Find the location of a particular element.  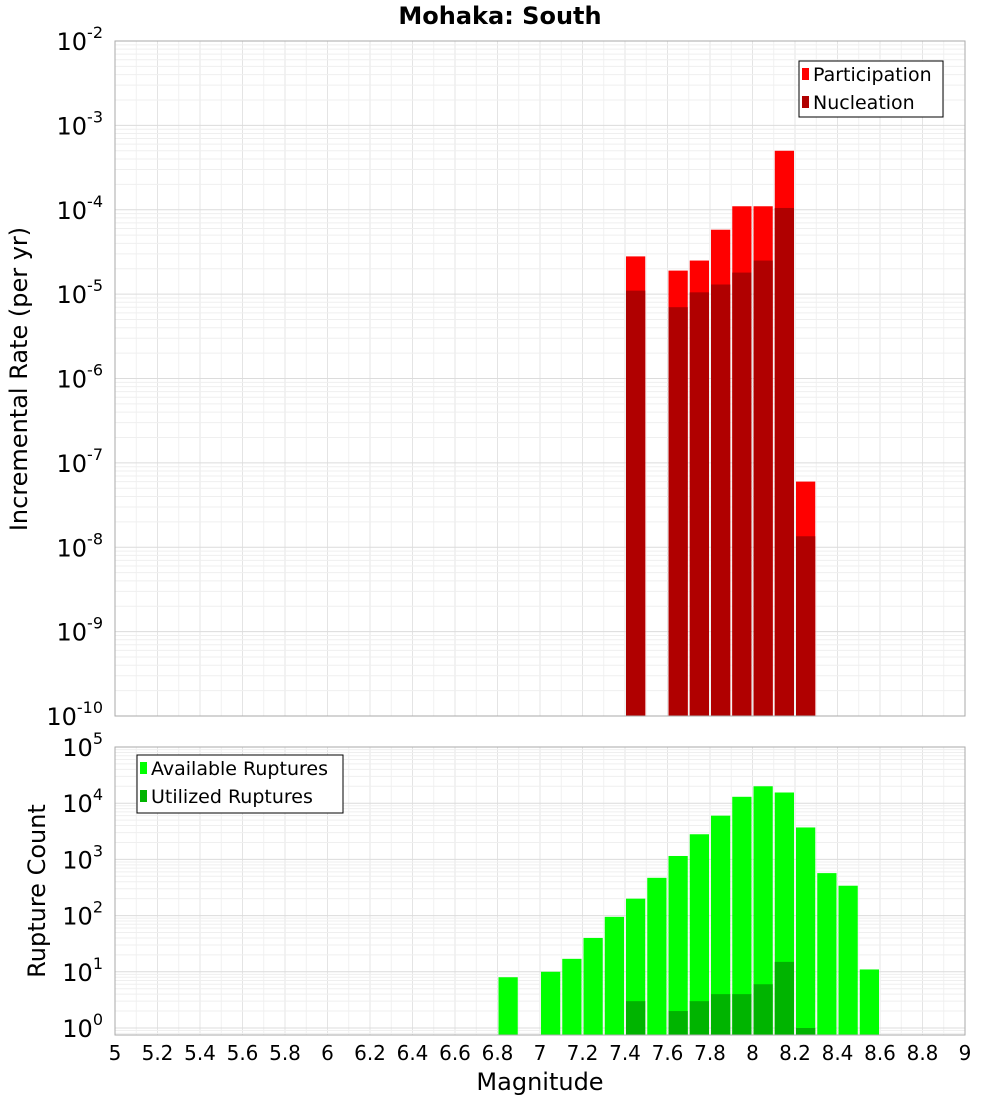

y-tick-label: 10⁻¹⁰ is located at coordinates (74, 714).